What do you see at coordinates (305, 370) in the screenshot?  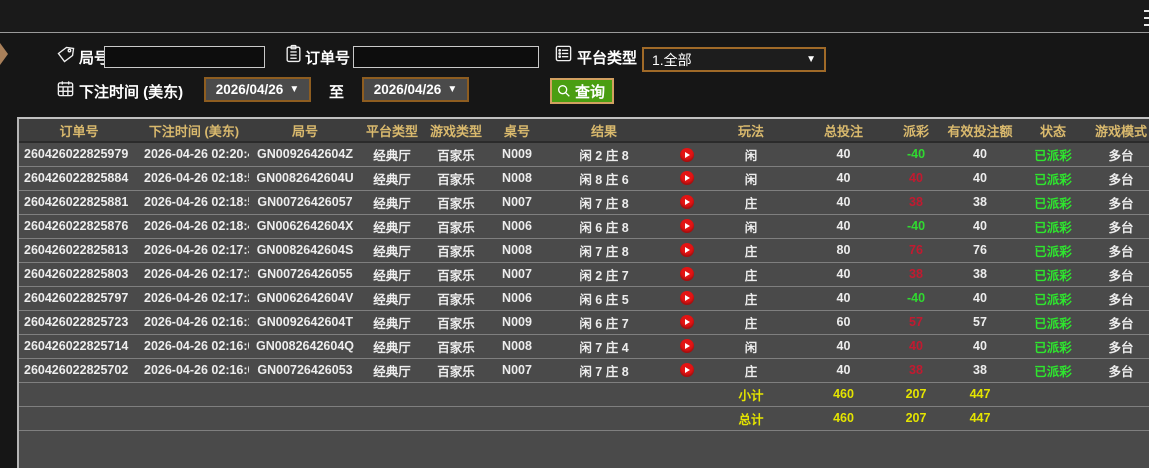 I see `cell-game-no: GN00726426053` at bounding box center [305, 370].